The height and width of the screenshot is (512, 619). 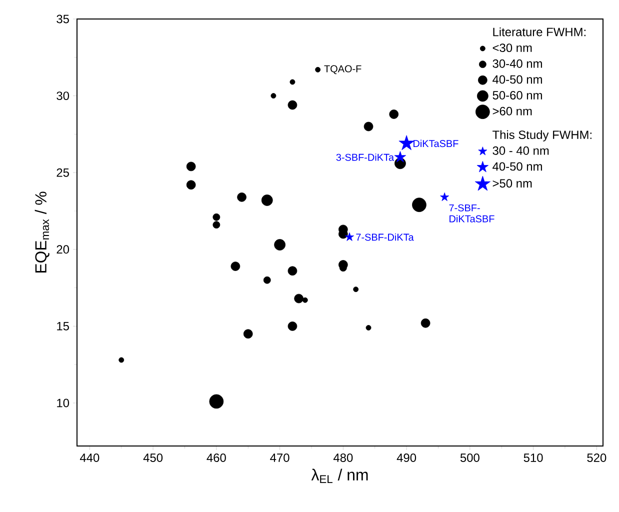 I want to click on x-tick-label: 460, so click(x=216, y=458).